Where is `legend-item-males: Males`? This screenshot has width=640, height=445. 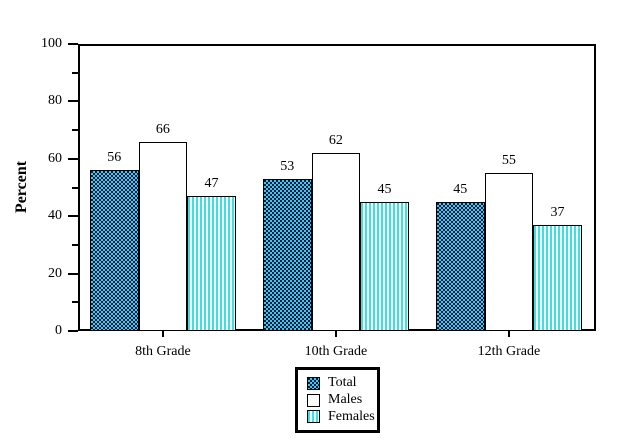
legend-item-males: Males is located at coordinates (339, 400).